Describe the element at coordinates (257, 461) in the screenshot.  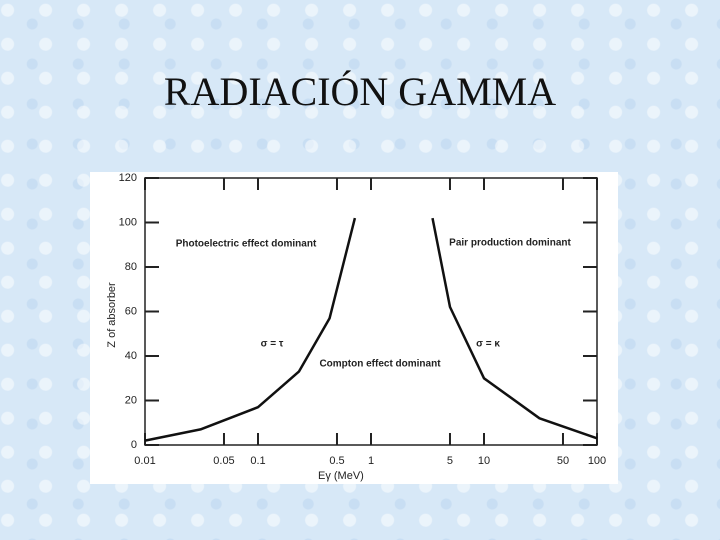
I see `x-tick-label: 0.1` at that location.